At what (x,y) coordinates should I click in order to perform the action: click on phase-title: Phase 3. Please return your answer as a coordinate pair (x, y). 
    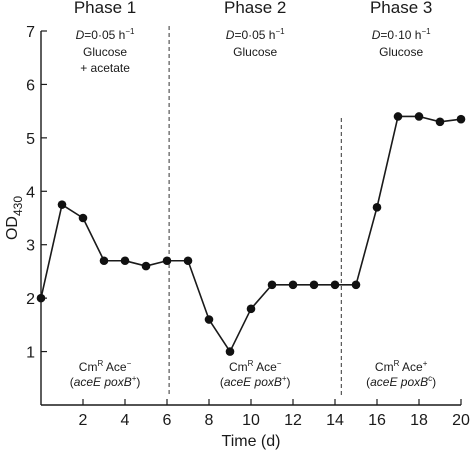
    Looking at the image, I should click on (401, 8).